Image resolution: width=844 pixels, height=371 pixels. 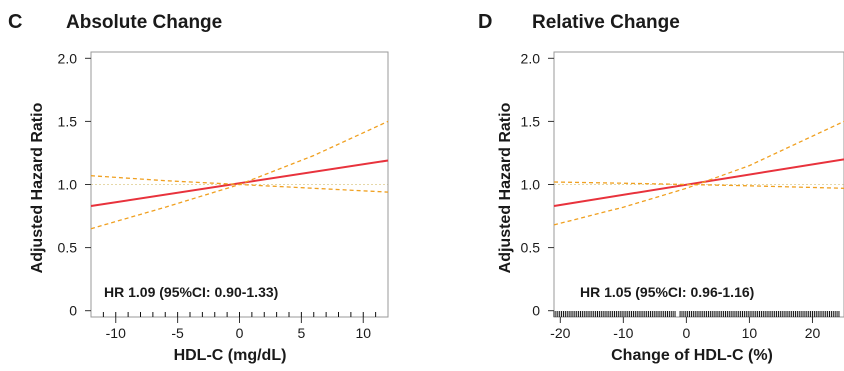 What do you see at coordinates (191, 292) in the screenshot?
I see `hazard-ratio-annotation: HR 1.09 (95%CI: 0.90-1.33)` at bounding box center [191, 292].